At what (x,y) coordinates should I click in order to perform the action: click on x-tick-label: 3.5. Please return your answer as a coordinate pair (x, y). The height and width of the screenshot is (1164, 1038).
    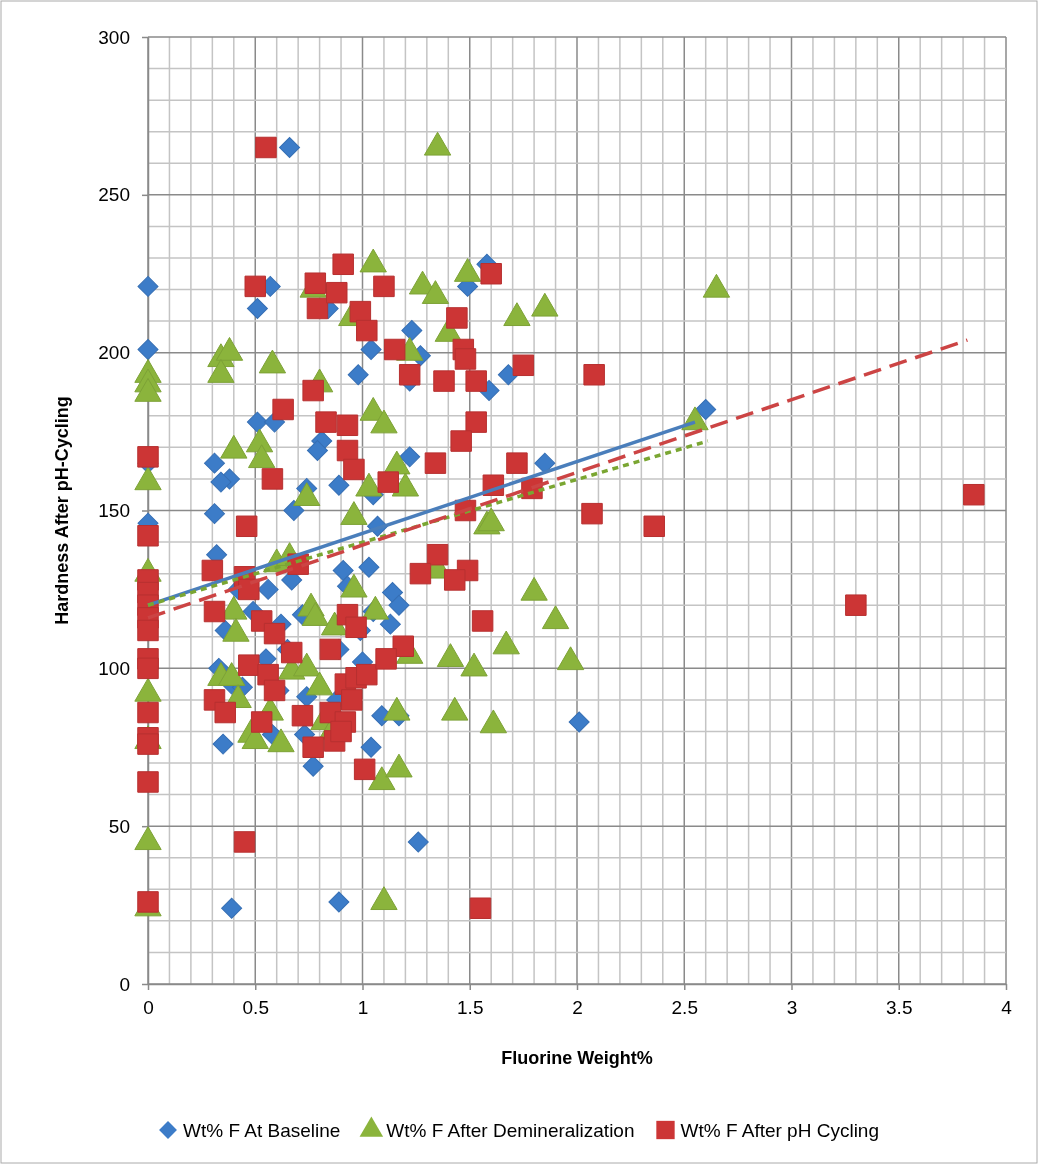
    Looking at the image, I should click on (899, 1007).